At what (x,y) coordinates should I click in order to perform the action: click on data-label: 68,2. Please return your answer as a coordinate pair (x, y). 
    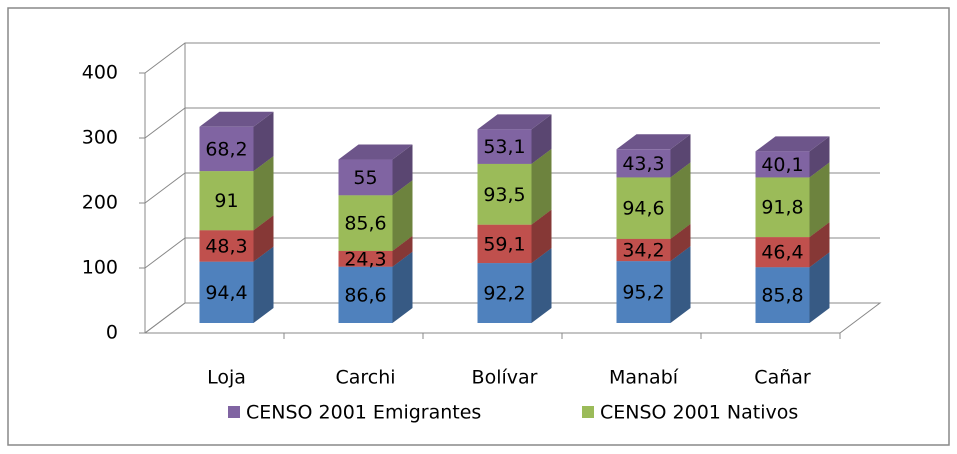
    Looking at the image, I should click on (226, 149).